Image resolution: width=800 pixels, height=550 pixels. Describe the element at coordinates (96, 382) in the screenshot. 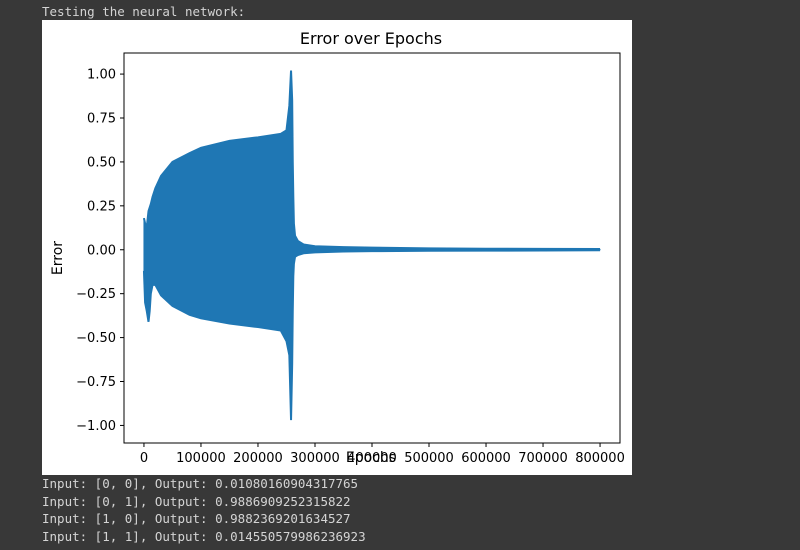

I see `y-tick-label: −0.75` at that location.